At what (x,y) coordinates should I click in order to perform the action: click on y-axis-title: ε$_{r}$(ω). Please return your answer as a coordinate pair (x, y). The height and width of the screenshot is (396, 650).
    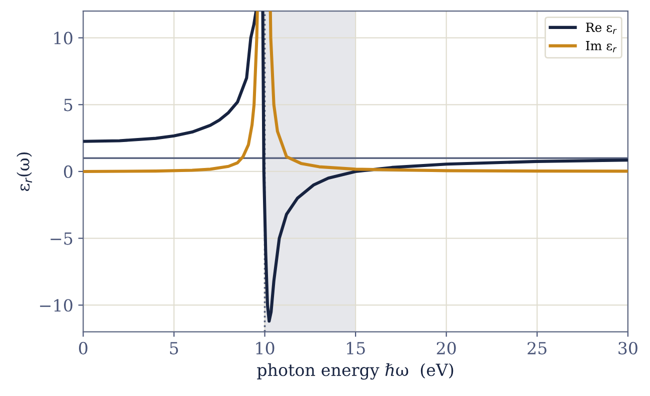
    Looking at the image, I should click on (24, 171).